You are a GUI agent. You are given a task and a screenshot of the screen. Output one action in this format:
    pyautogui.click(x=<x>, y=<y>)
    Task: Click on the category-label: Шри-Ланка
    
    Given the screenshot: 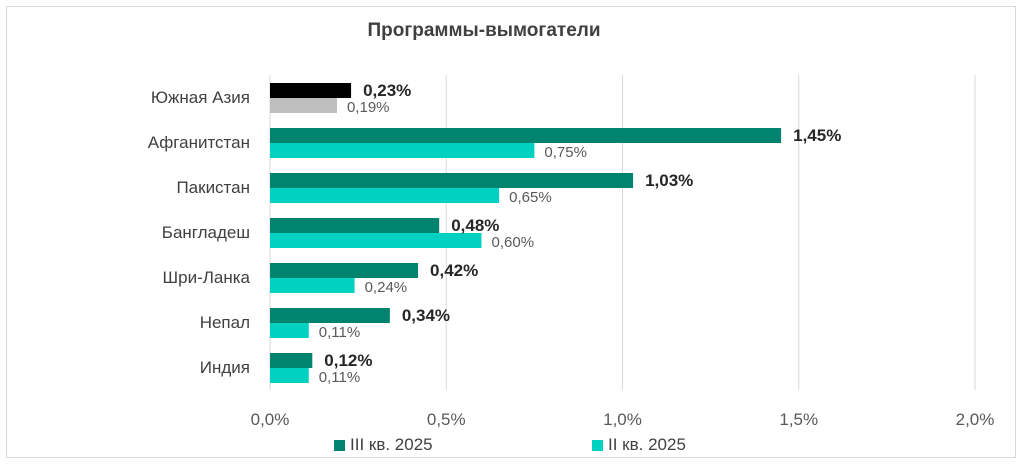 What is the action you would take?
    pyautogui.click(x=207, y=277)
    